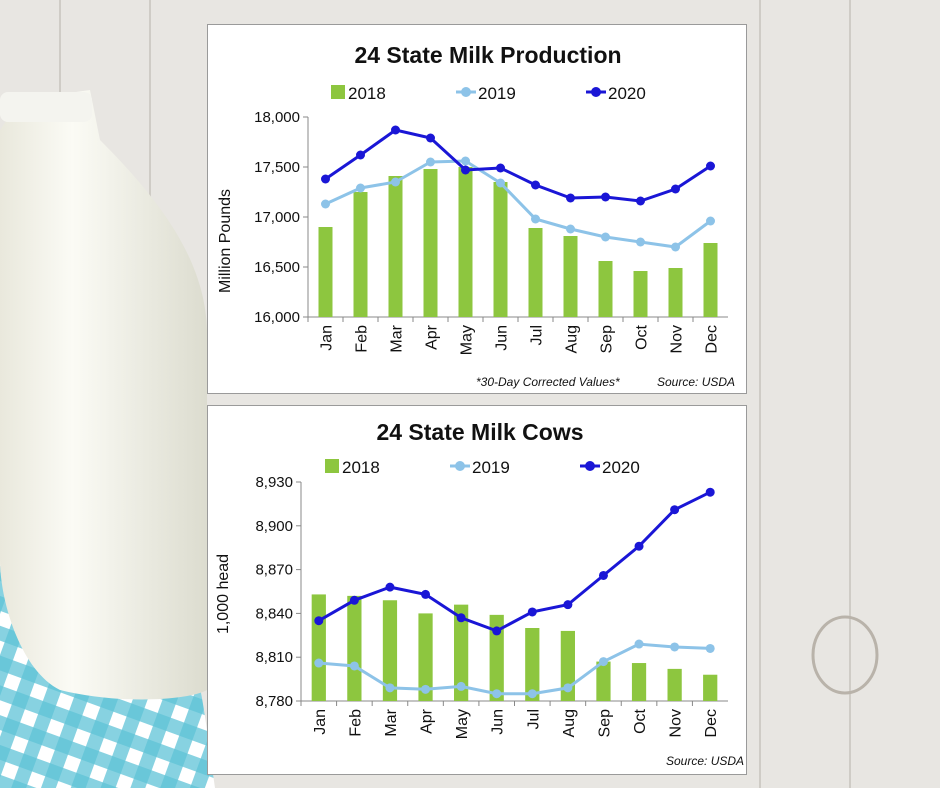  What do you see at coordinates (548, 382) in the screenshot?
I see `footnote-corrected-values: *30-Day Corrected Values*` at bounding box center [548, 382].